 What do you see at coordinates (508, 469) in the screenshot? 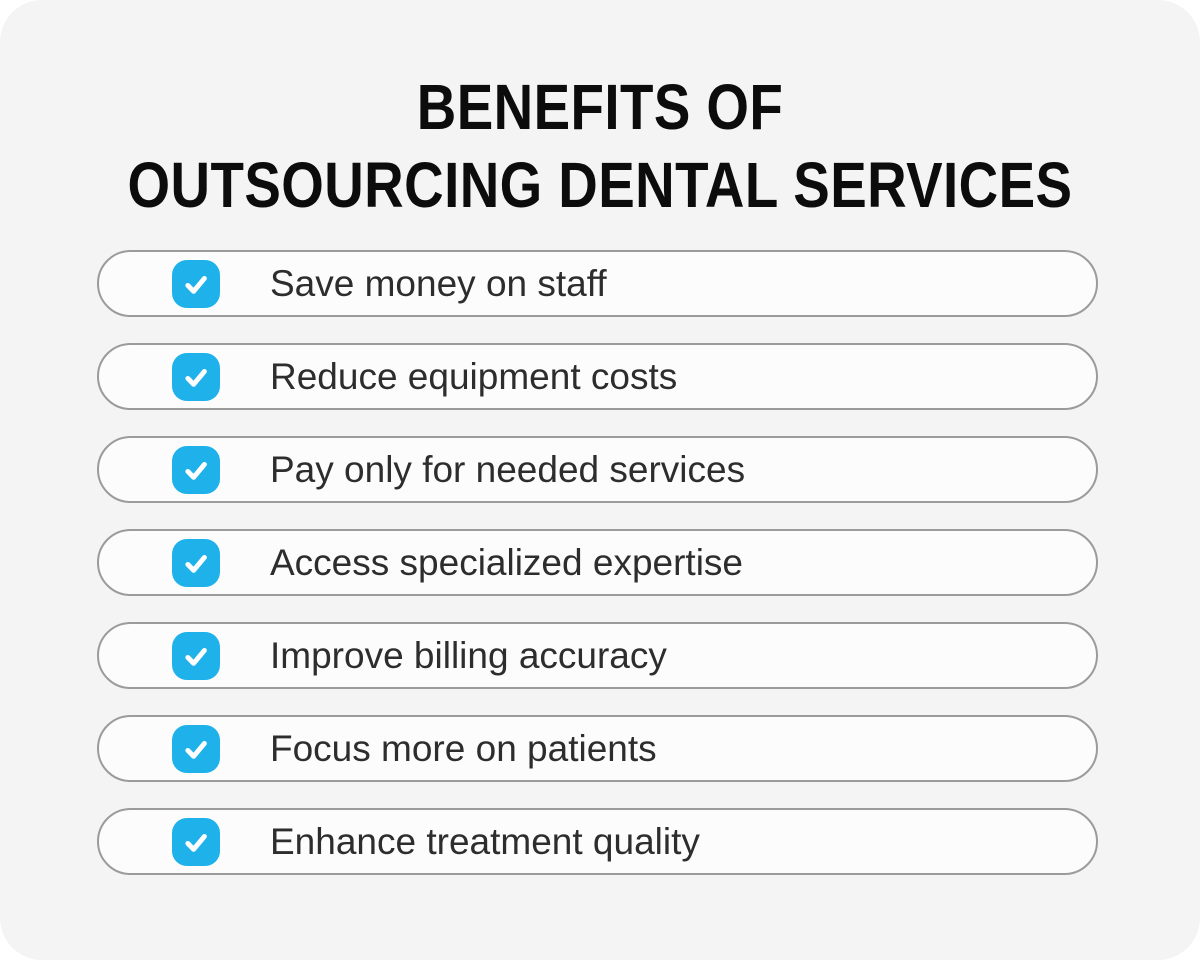
I see `benefit-label: Pay only for needed services` at bounding box center [508, 469].